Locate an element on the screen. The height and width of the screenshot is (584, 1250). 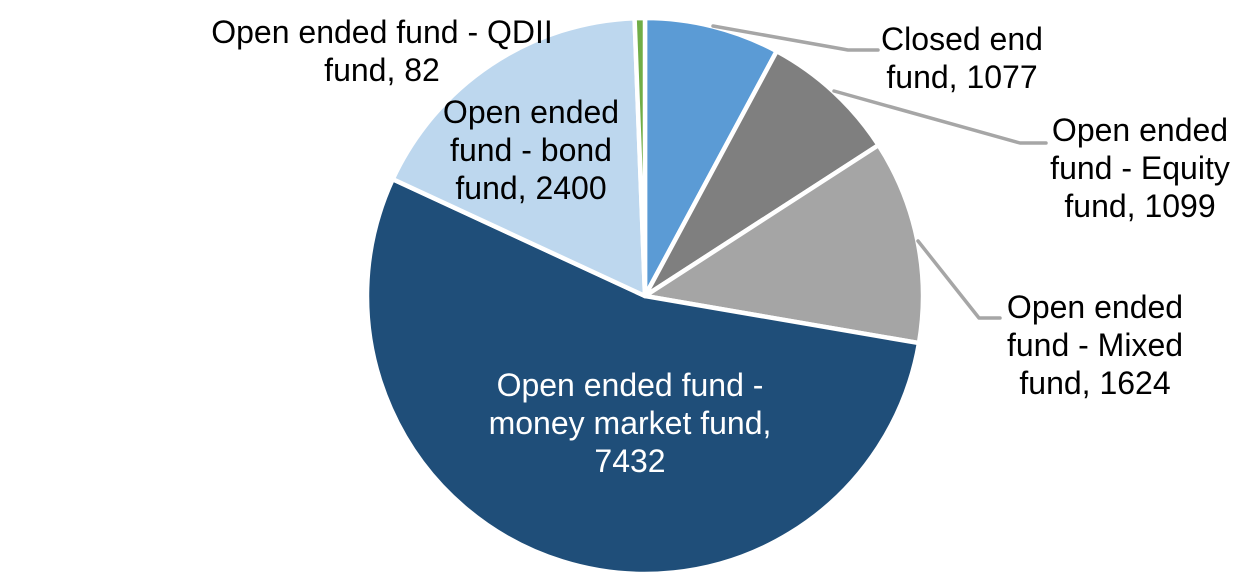
label-open-ended-fund-equity: Open ended fund - Equity fund, 1099 is located at coordinates (1140, 168).